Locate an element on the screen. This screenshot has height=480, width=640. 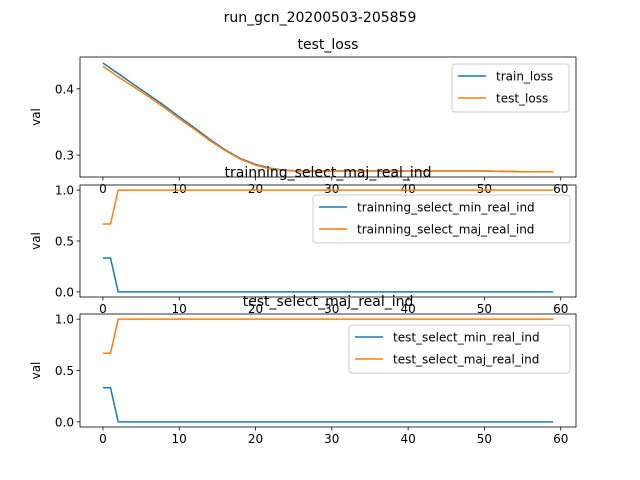
axes-title: test_select_maj_real_ind is located at coordinates (328, 302).